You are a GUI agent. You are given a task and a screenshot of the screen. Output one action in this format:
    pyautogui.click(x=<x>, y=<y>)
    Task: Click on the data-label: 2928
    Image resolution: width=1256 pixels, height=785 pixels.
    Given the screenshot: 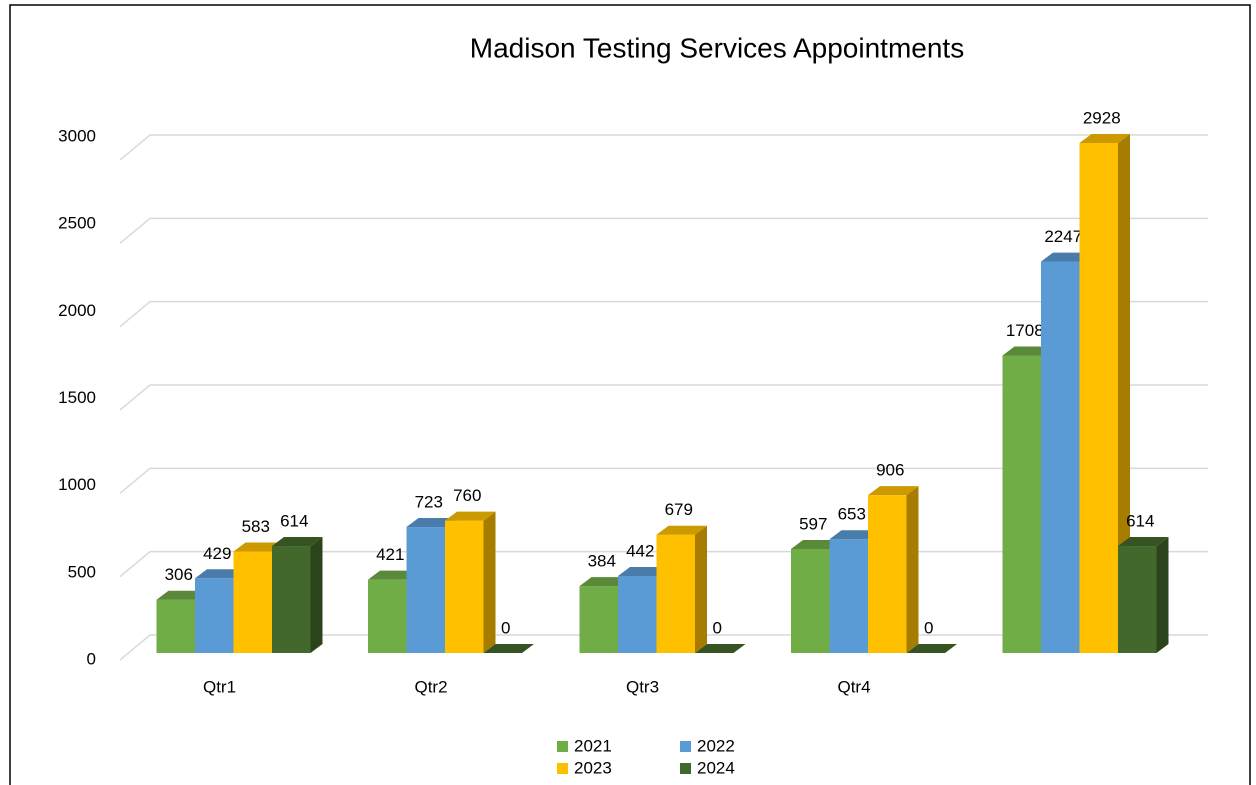 What is the action you would take?
    pyautogui.click(x=1102, y=117)
    